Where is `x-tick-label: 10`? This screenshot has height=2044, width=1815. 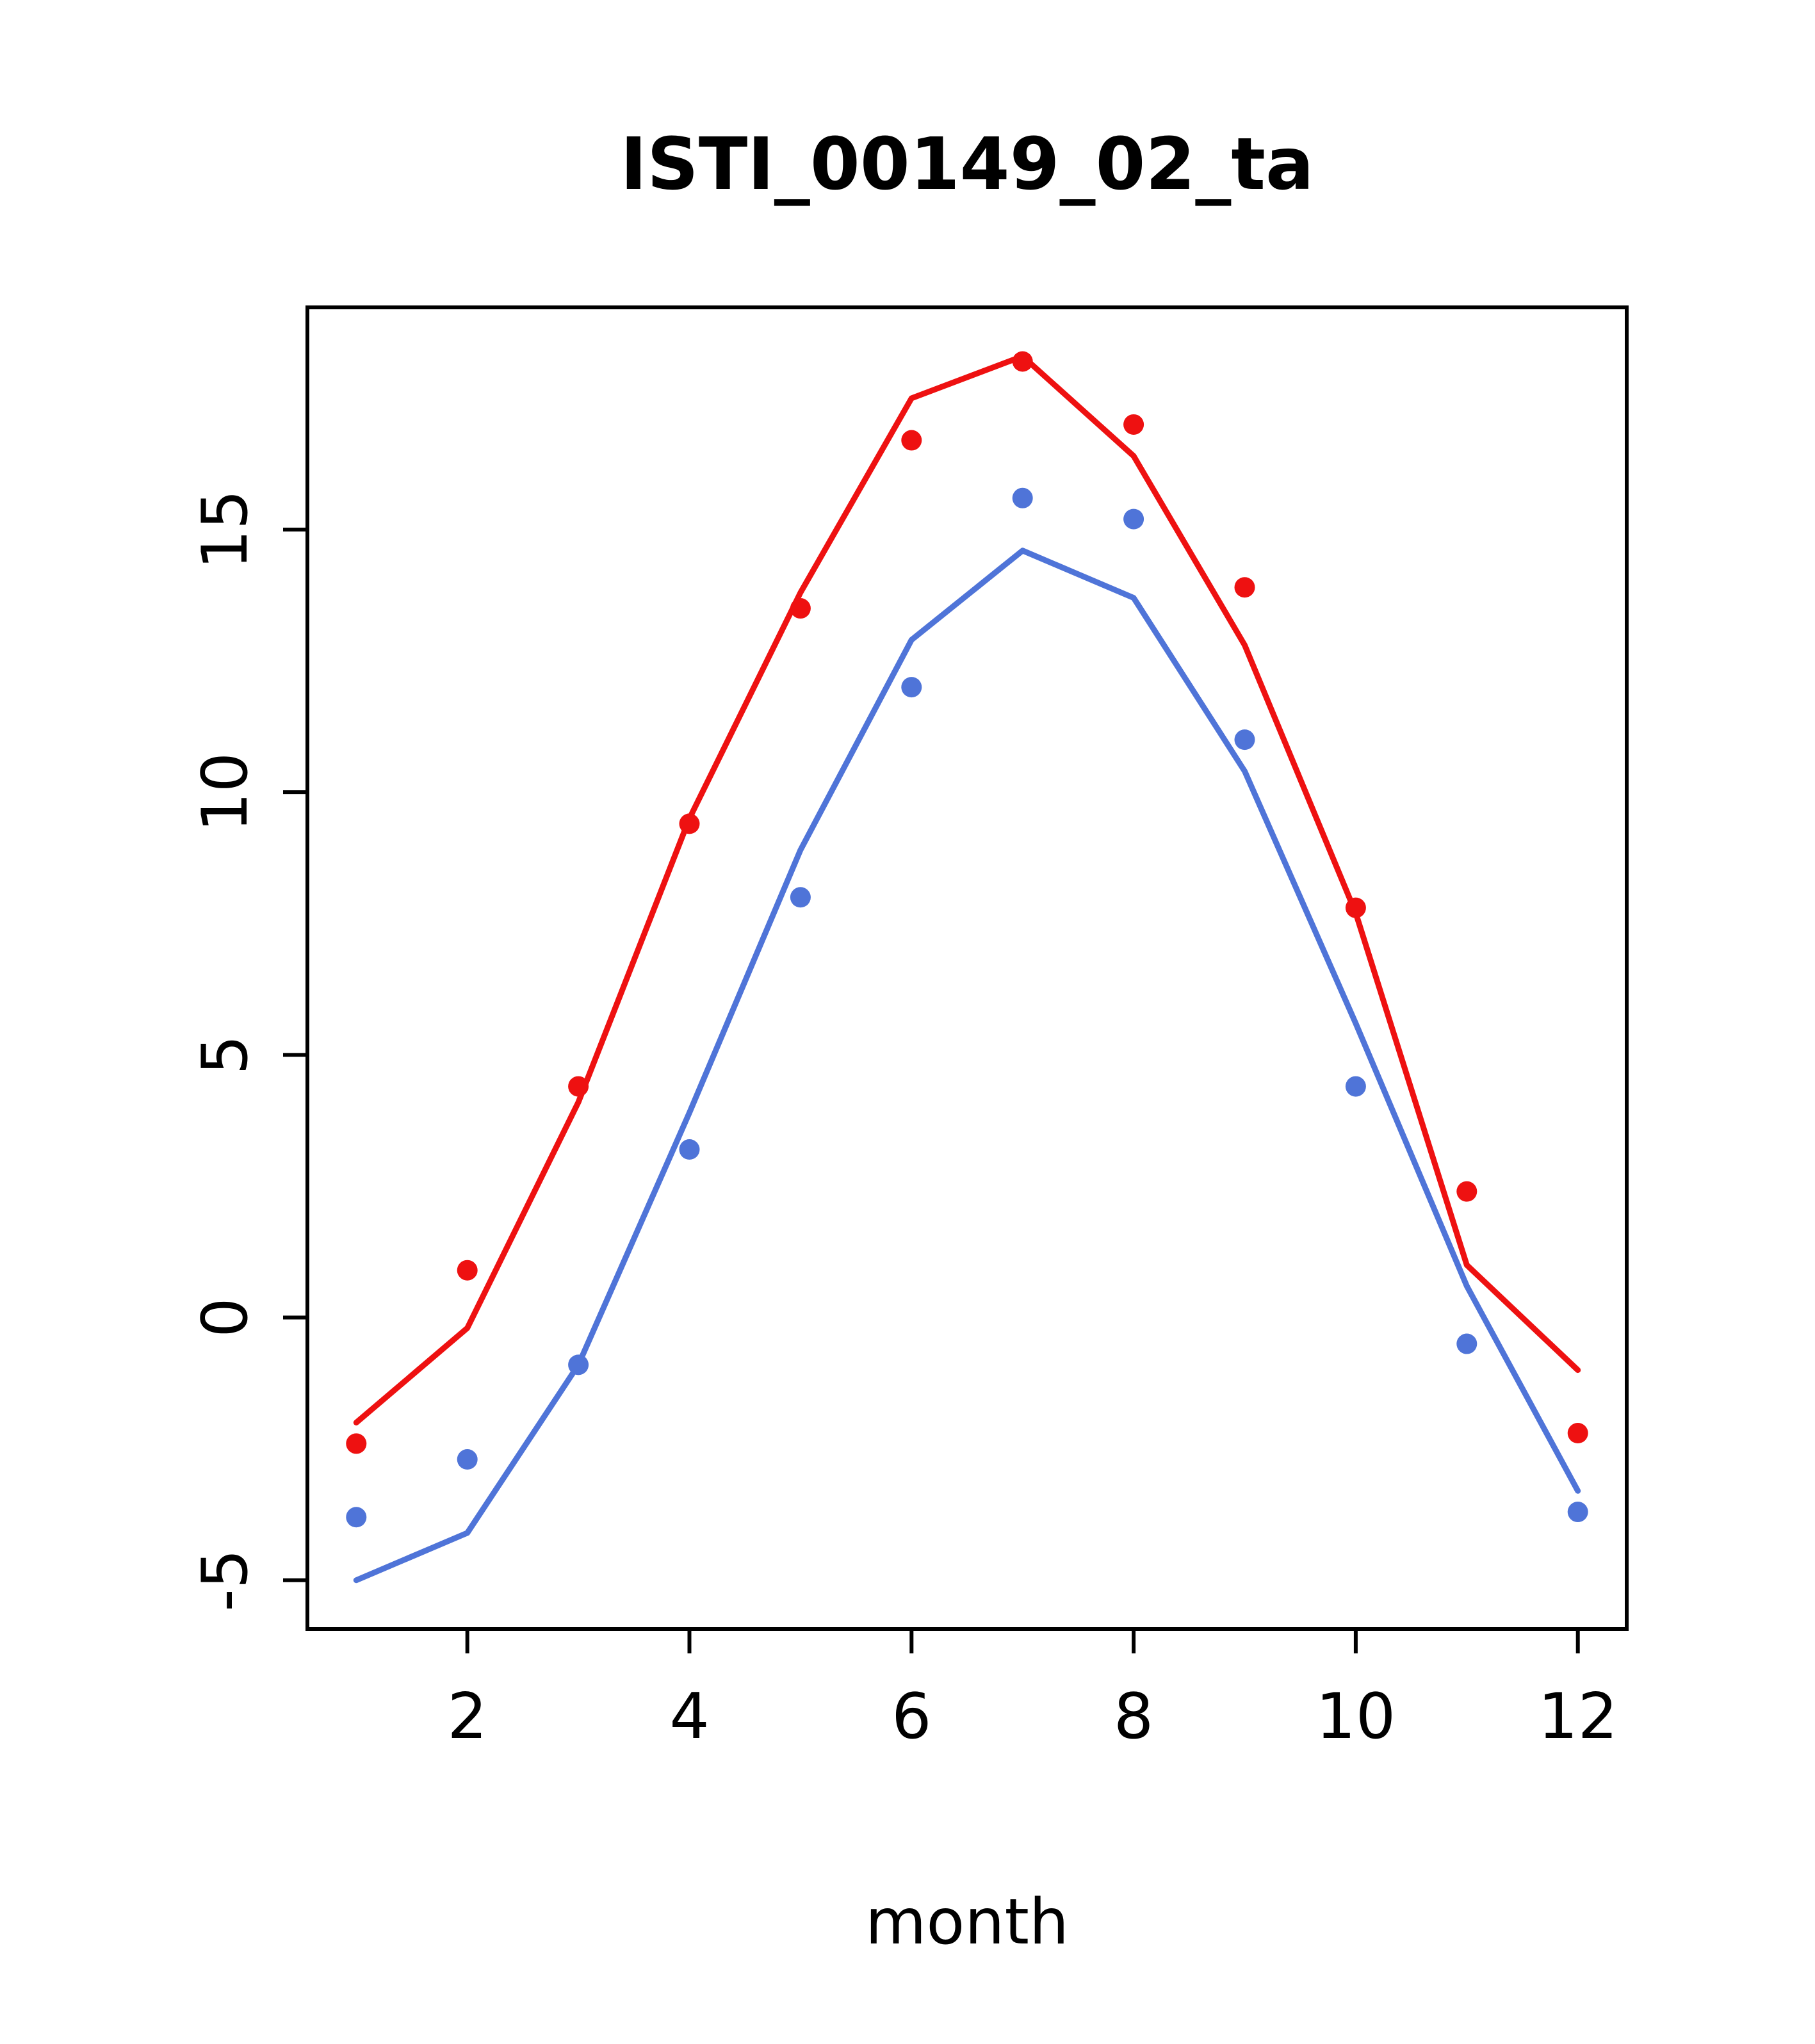
x-tick-label: 10 is located at coordinates (1356, 1716).